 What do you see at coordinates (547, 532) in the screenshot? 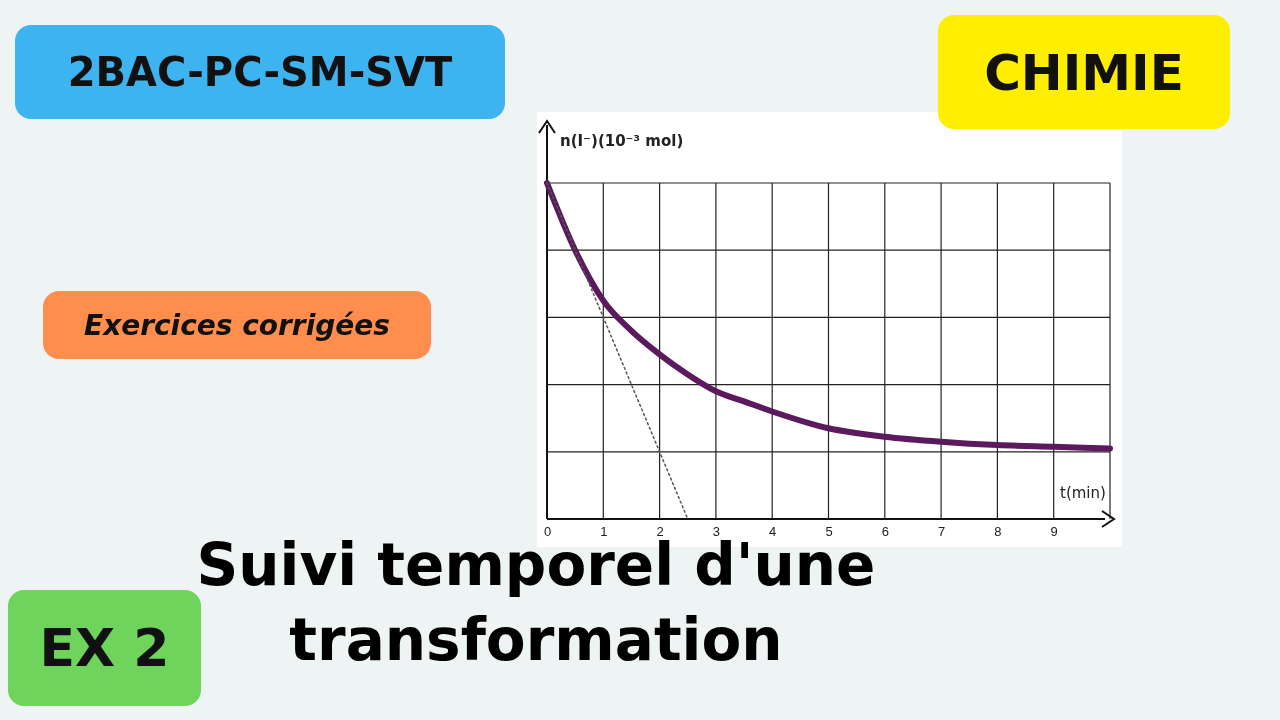
I see `x-tick-label: 0` at bounding box center [547, 532].